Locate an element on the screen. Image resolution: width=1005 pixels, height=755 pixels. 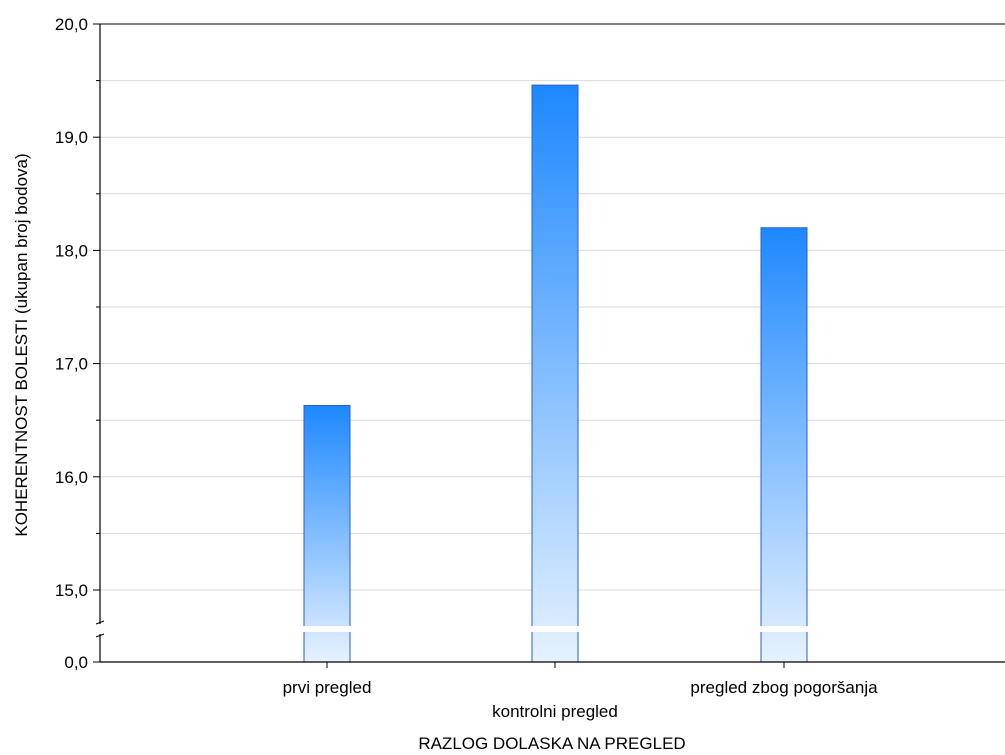
y-tick-label: 15,0 is located at coordinates (71, 590).